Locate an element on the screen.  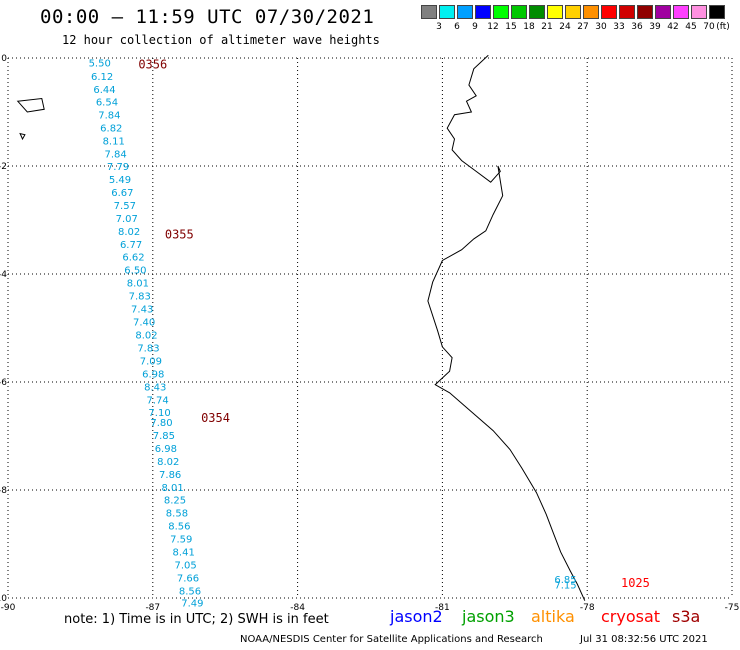
legend-unit: (ft) is located at coordinates (723, 27).